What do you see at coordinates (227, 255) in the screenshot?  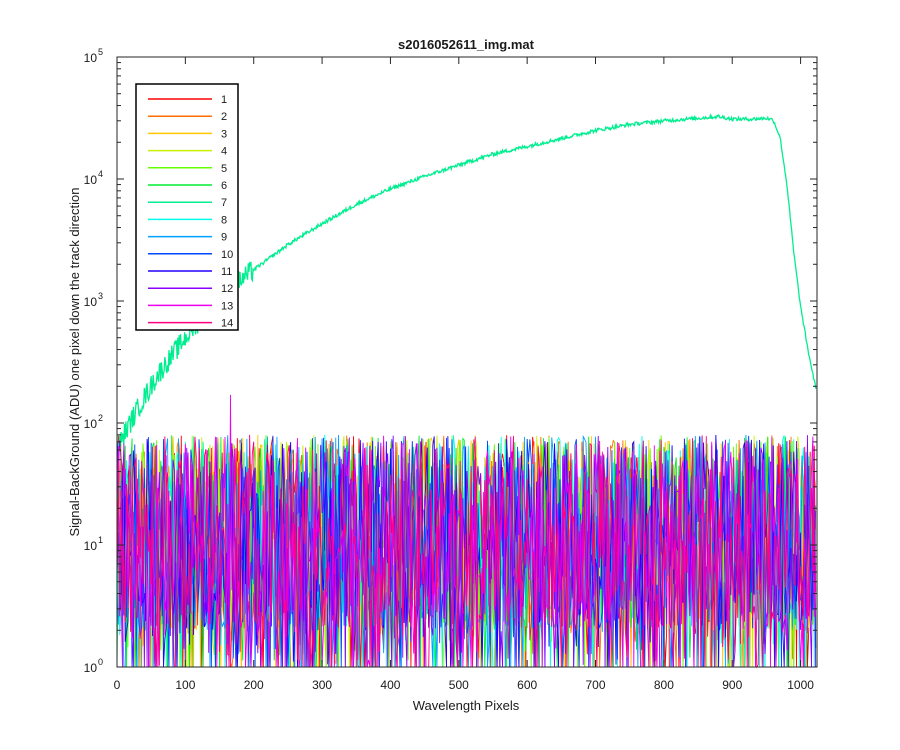 I see `legend-label-10: 10` at bounding box center [227, 255].